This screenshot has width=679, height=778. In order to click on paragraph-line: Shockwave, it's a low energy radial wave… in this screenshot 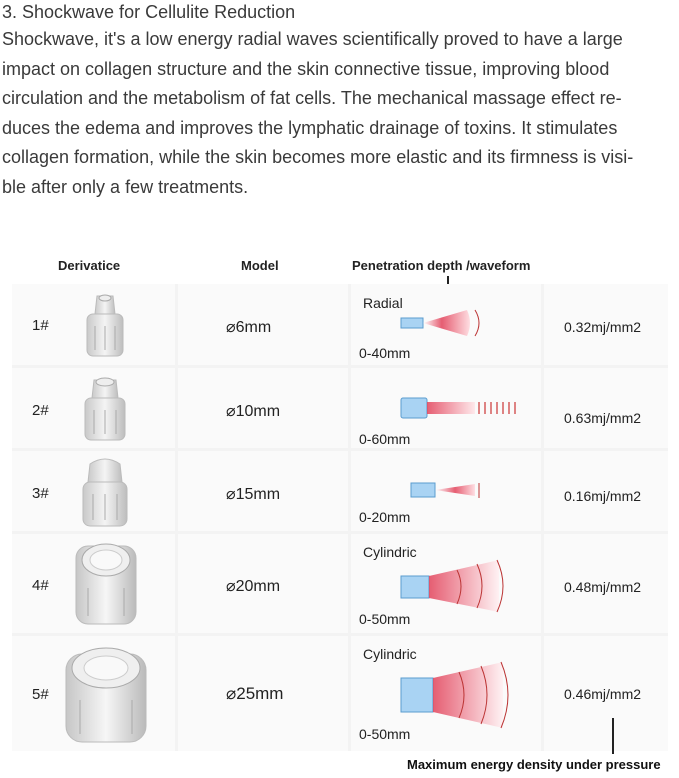, I will do `click(312, 39)`.